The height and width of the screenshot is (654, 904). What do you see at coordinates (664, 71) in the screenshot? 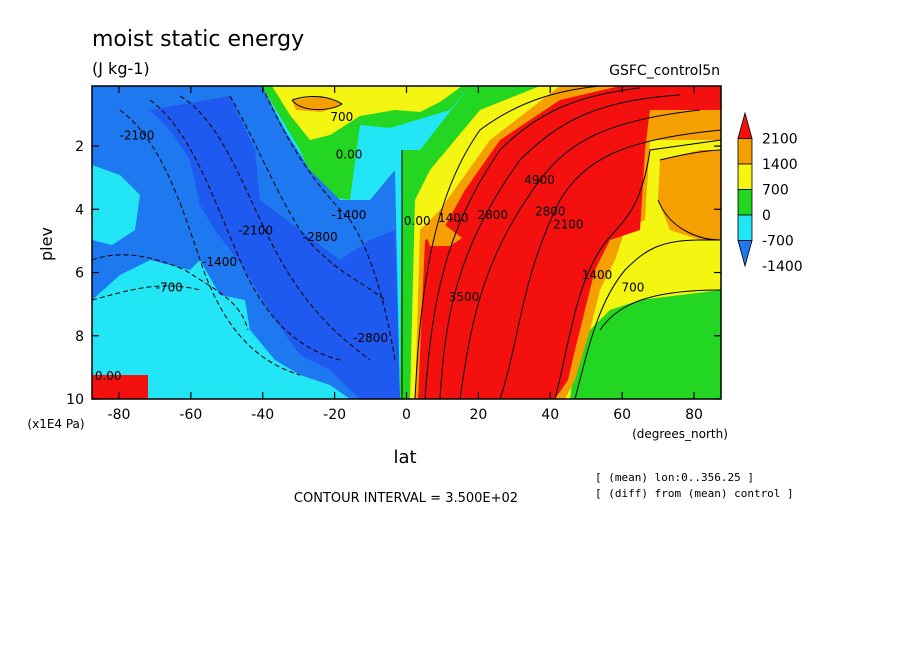
I see `experiment-label: GSFC_control5n` at bounding box center [664, 71].